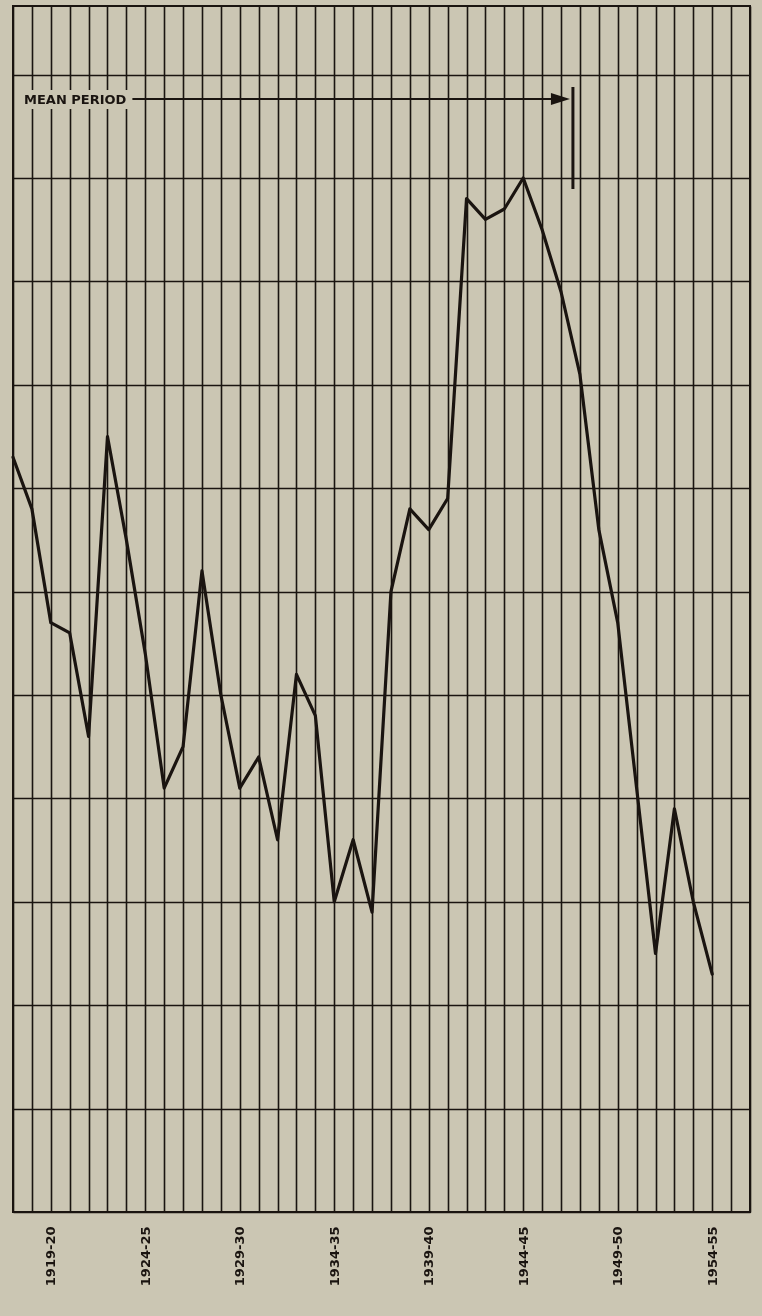 The width and height of the screenshot is (762, 1316). I want to click on x-tick-label: 1924-25, so click(145, 1256).